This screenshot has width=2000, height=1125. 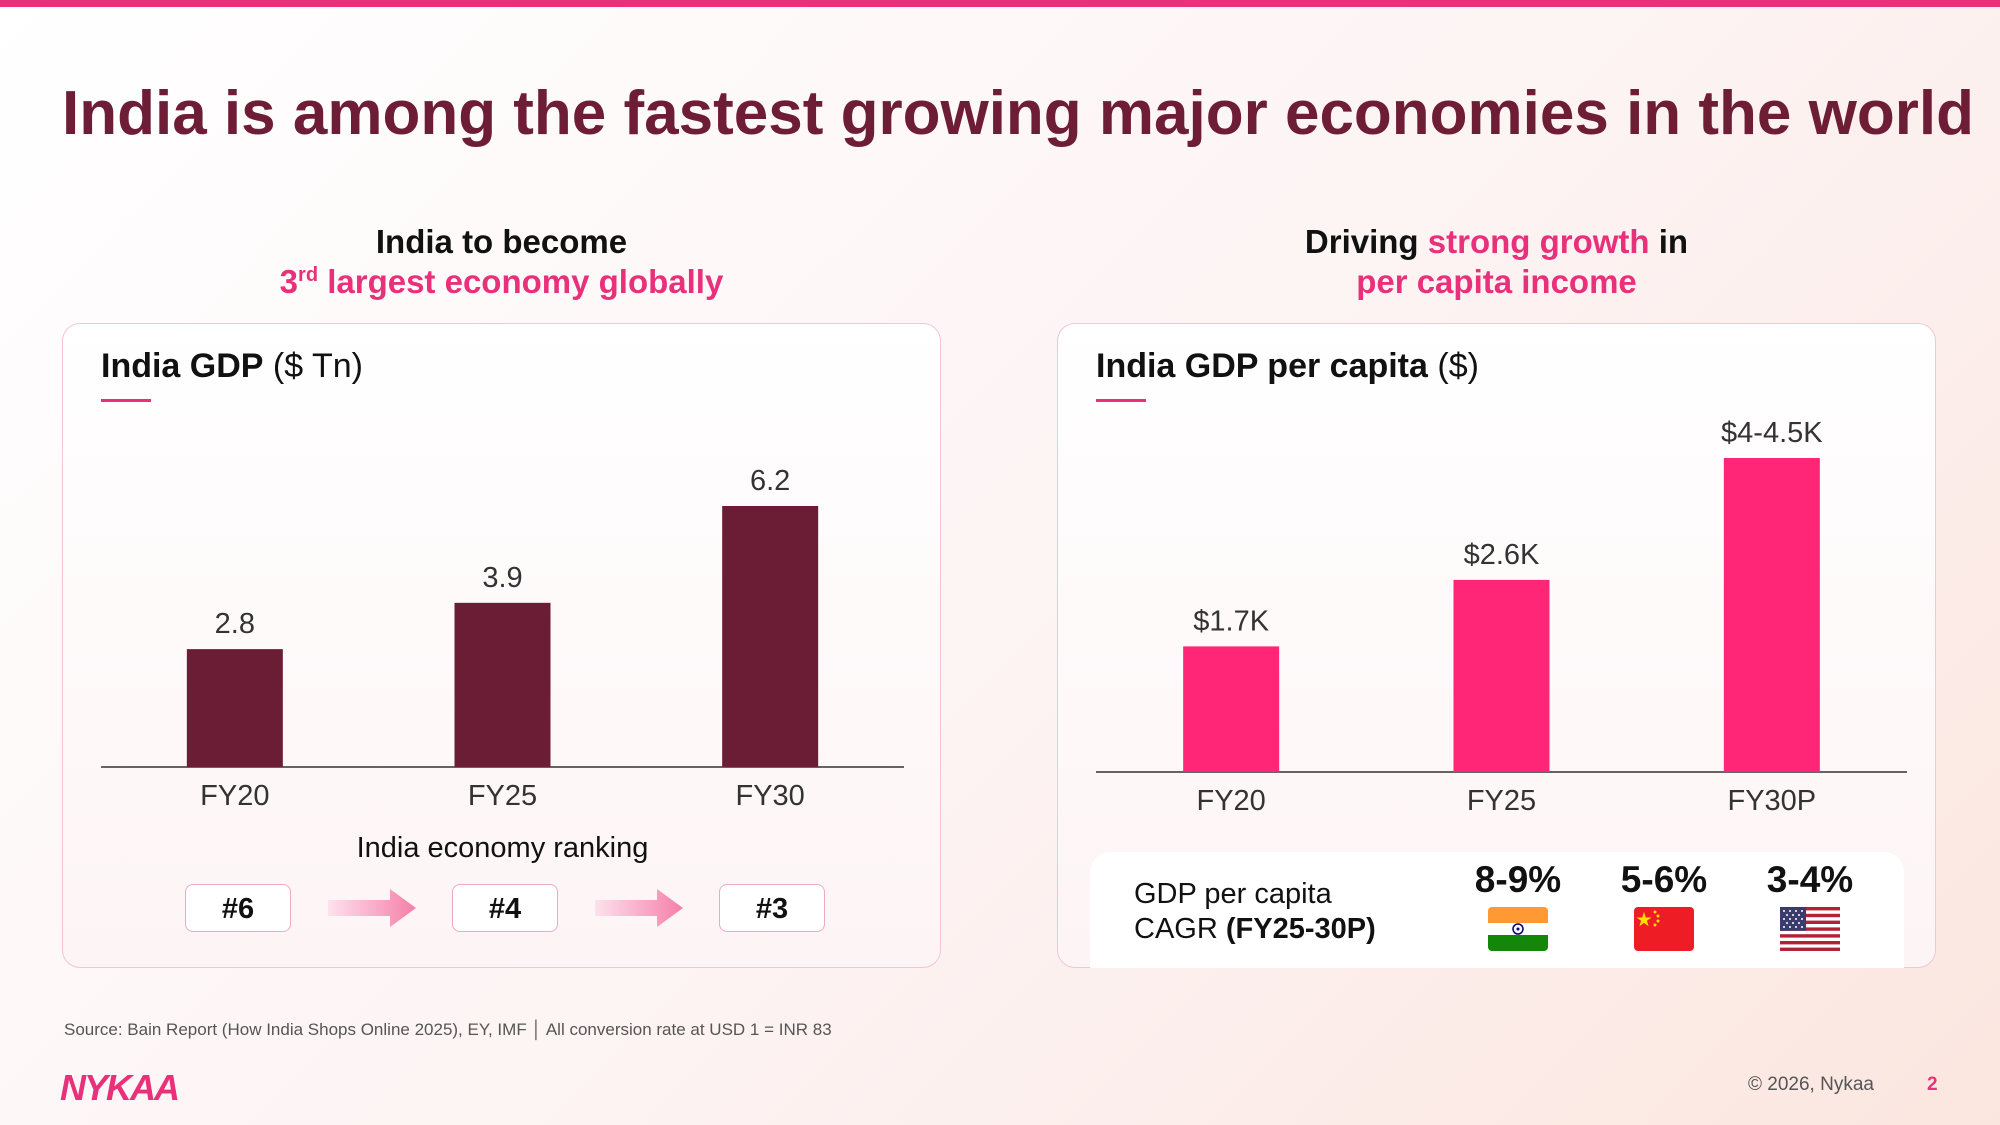 What do you see at coordinates (525, 281) in the screenshot?
I see `left-heading-rest: largest economy globally` at bounding box center [525, 281].